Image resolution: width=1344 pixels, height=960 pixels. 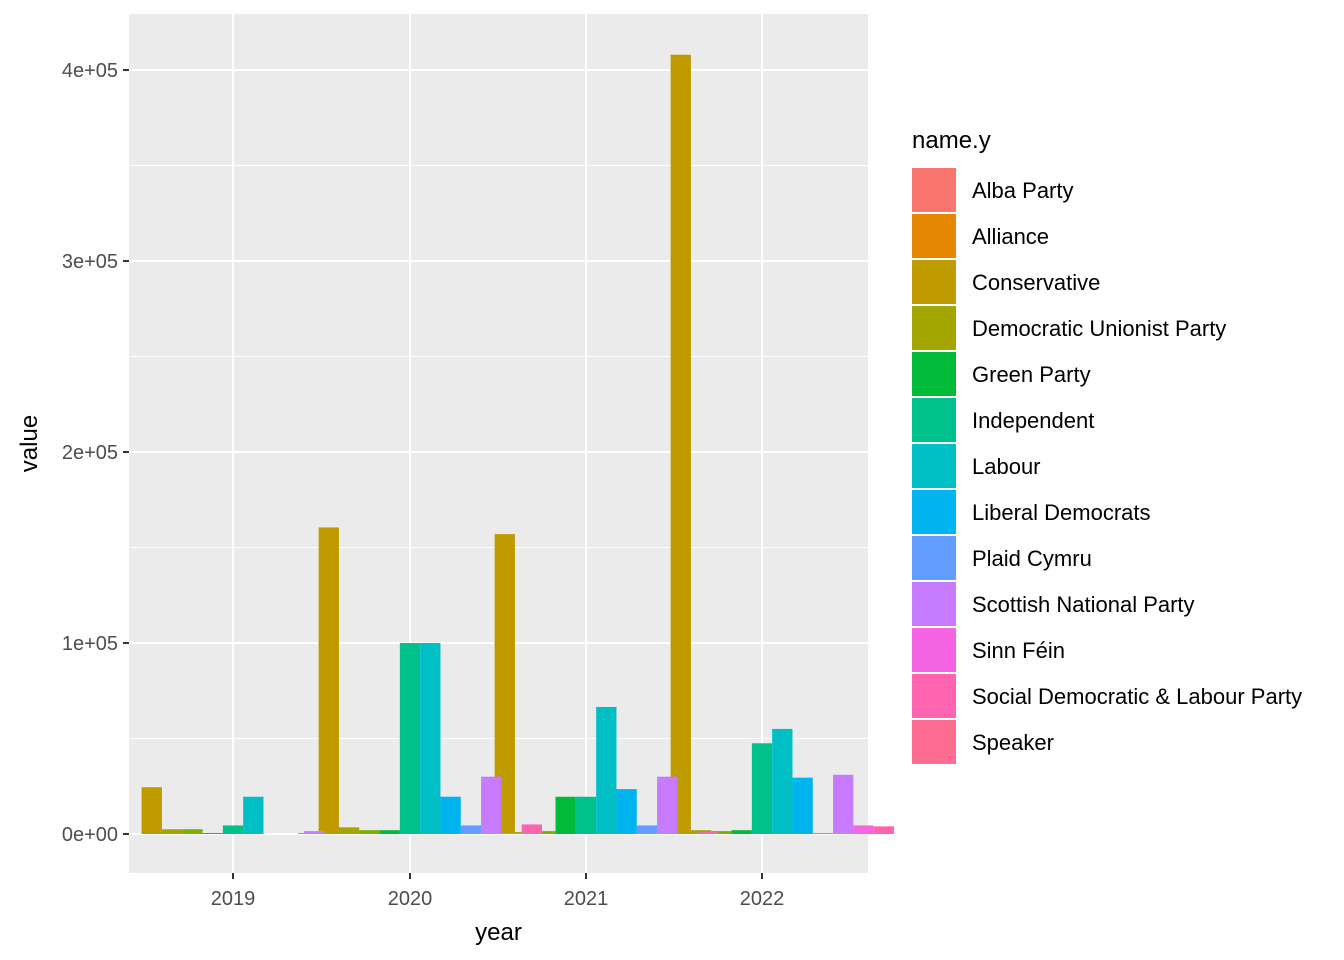 What do you see at coordinates (1010, 236) in the screenshot?
I see `legend-label: Alliance` at bounding box center [1010, 236].